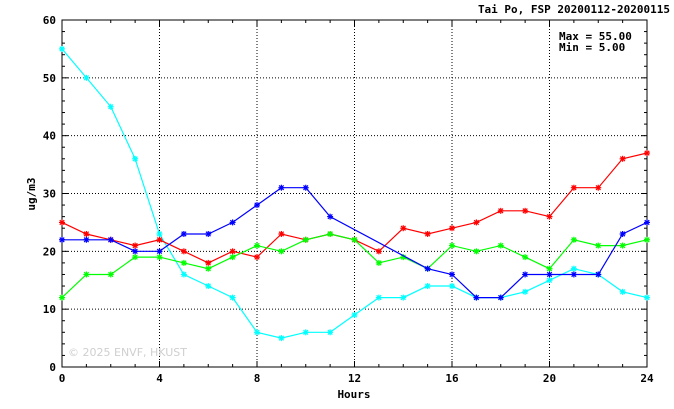  What do you see at coordinates (127, 352) in the screenshot?
I see `watermark: © 2025 ENVF, HKUST` at bounding box center [127, 352].